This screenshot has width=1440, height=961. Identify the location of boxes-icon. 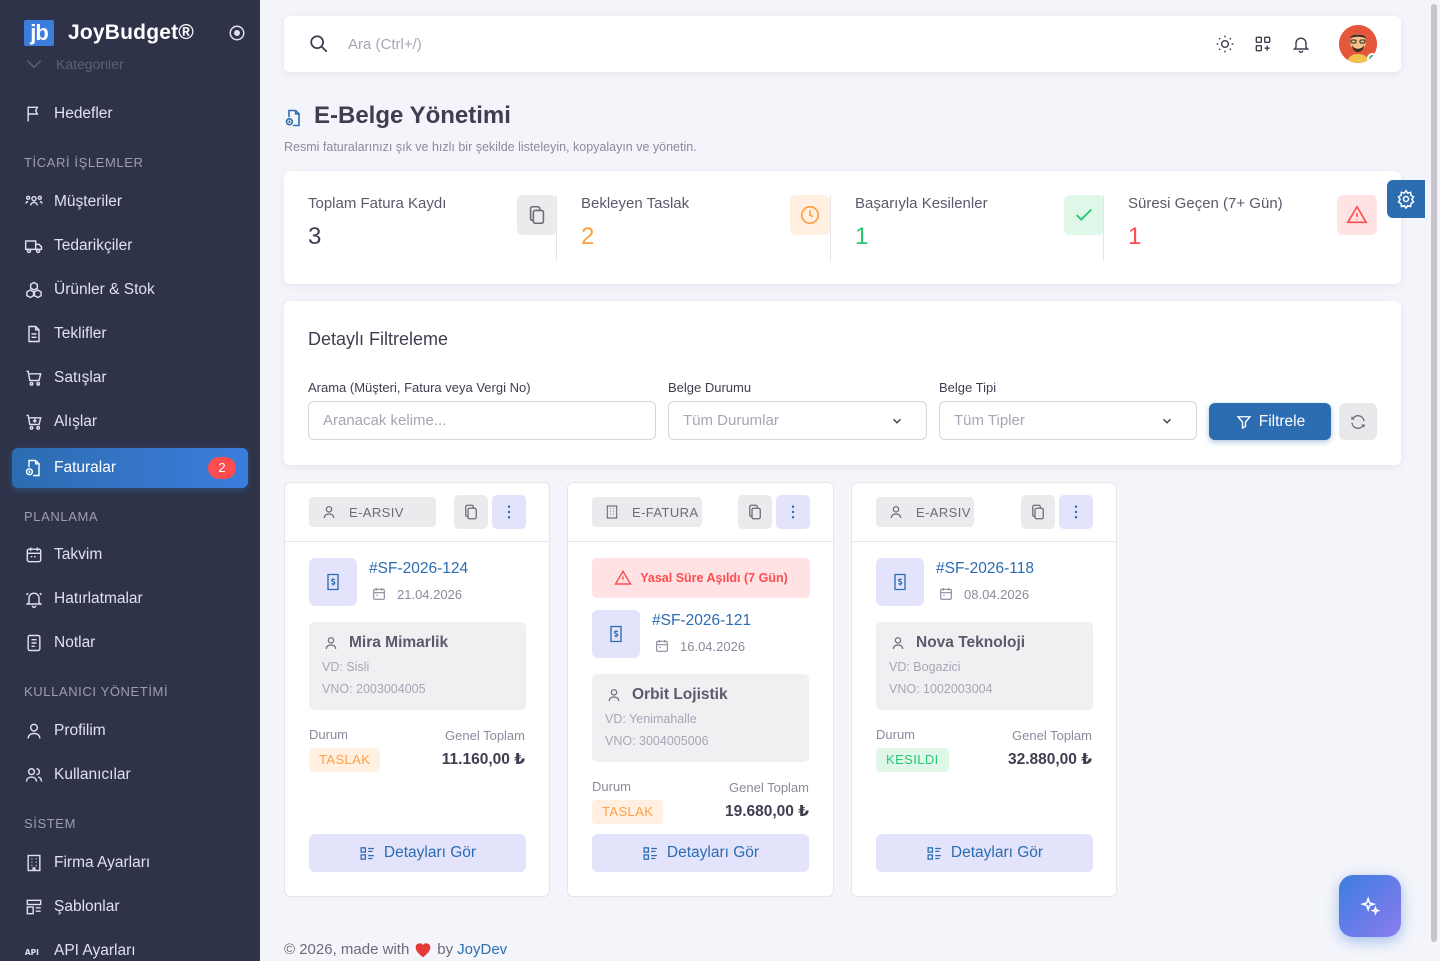
(34, 290).